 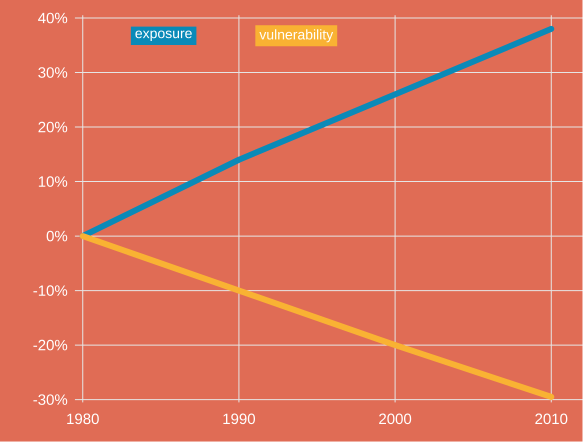 What do you see at coordinates (239, 419) in the screenshot?
I see `x-tick-label: 1990` at bounding box center [239, 419].